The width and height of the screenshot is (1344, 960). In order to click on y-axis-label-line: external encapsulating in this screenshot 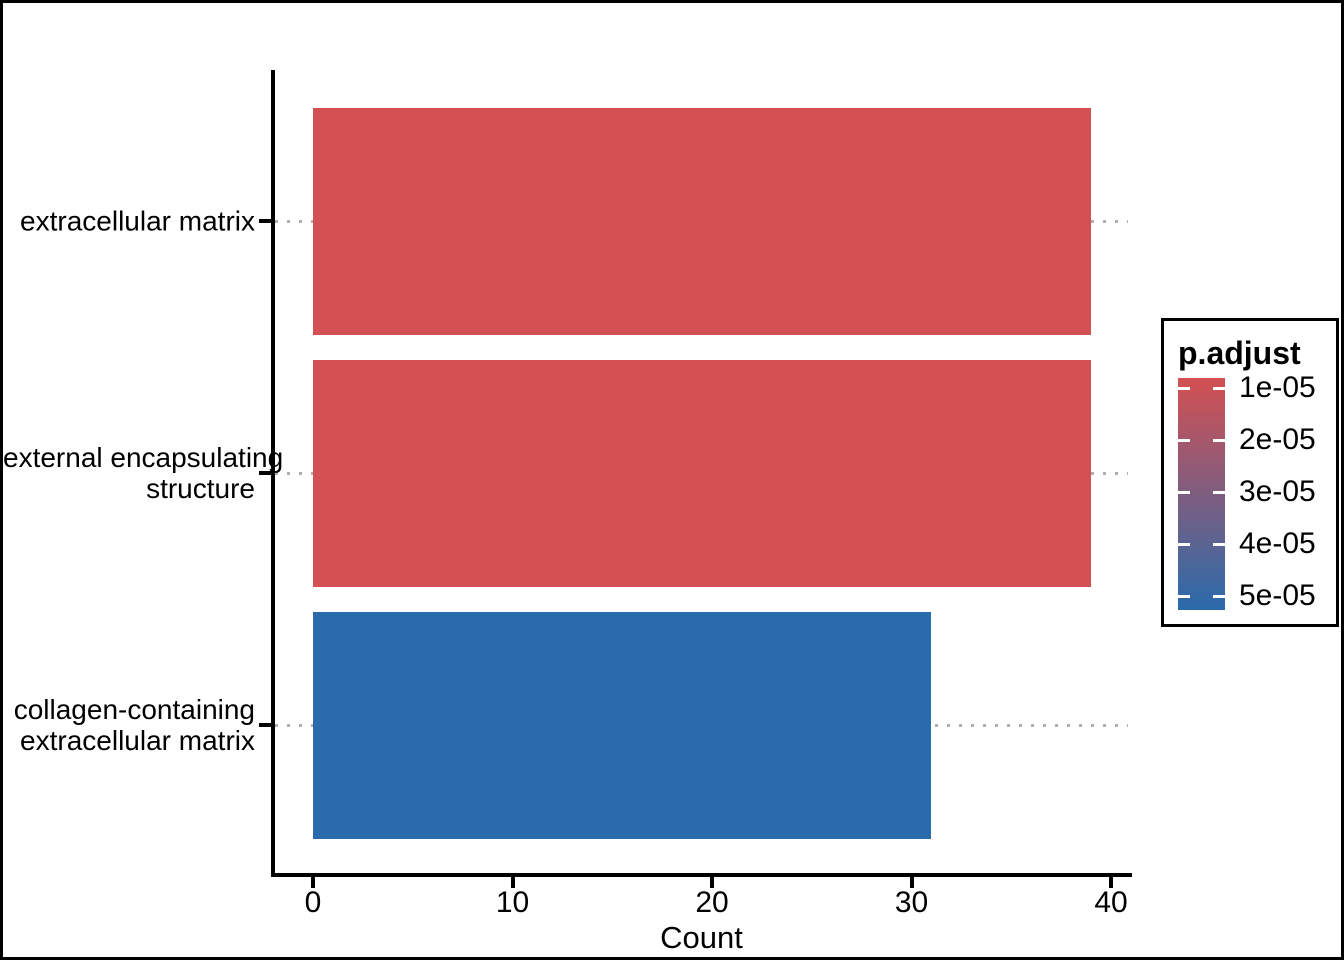, I will do `click(143, 457)`.